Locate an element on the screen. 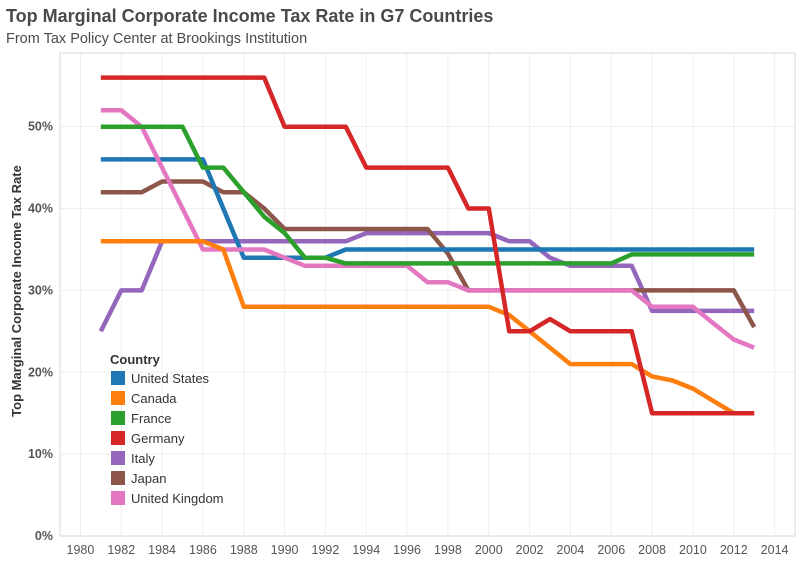 The height and width of the screenshot is (567, 800). series-line-italy is located at coordinates (426, 281).